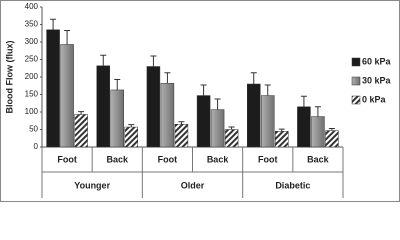  Describe the element at coordinates (33, 129) in the screenshot. I see `y-tick-label: 50` at that location.